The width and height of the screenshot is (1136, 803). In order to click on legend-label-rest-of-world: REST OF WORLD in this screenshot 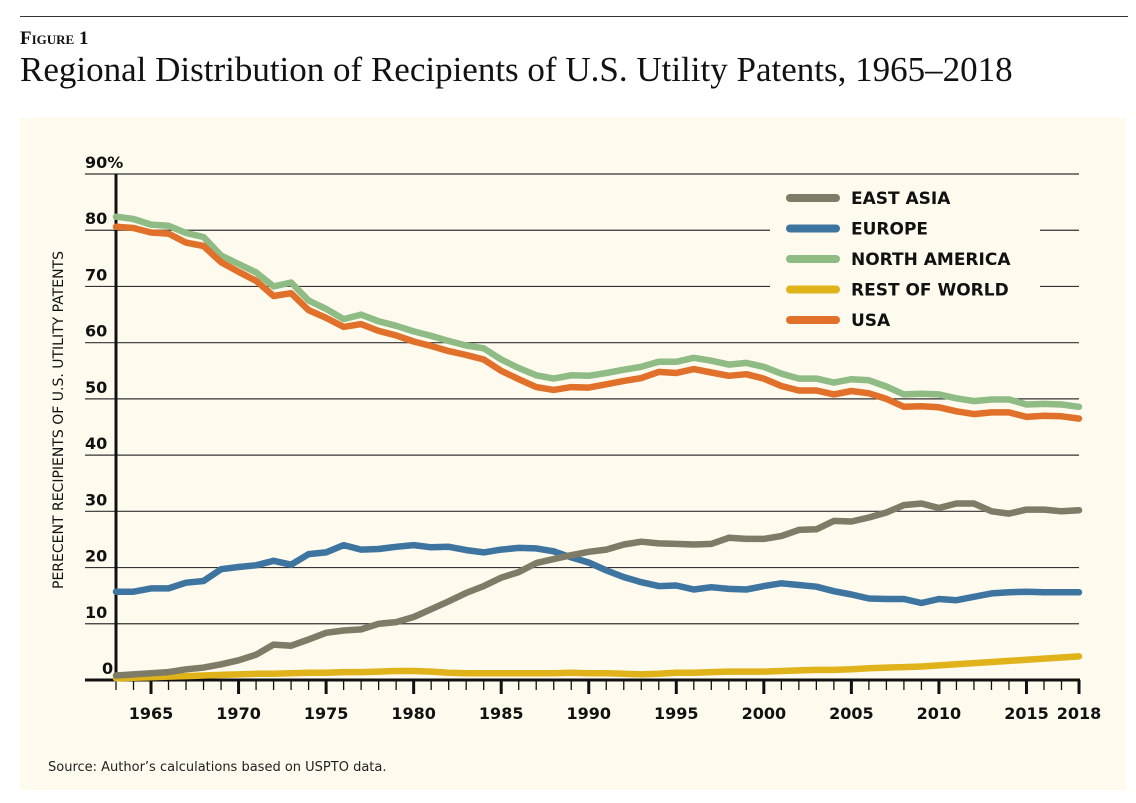, I will do `click(930, 291)`.